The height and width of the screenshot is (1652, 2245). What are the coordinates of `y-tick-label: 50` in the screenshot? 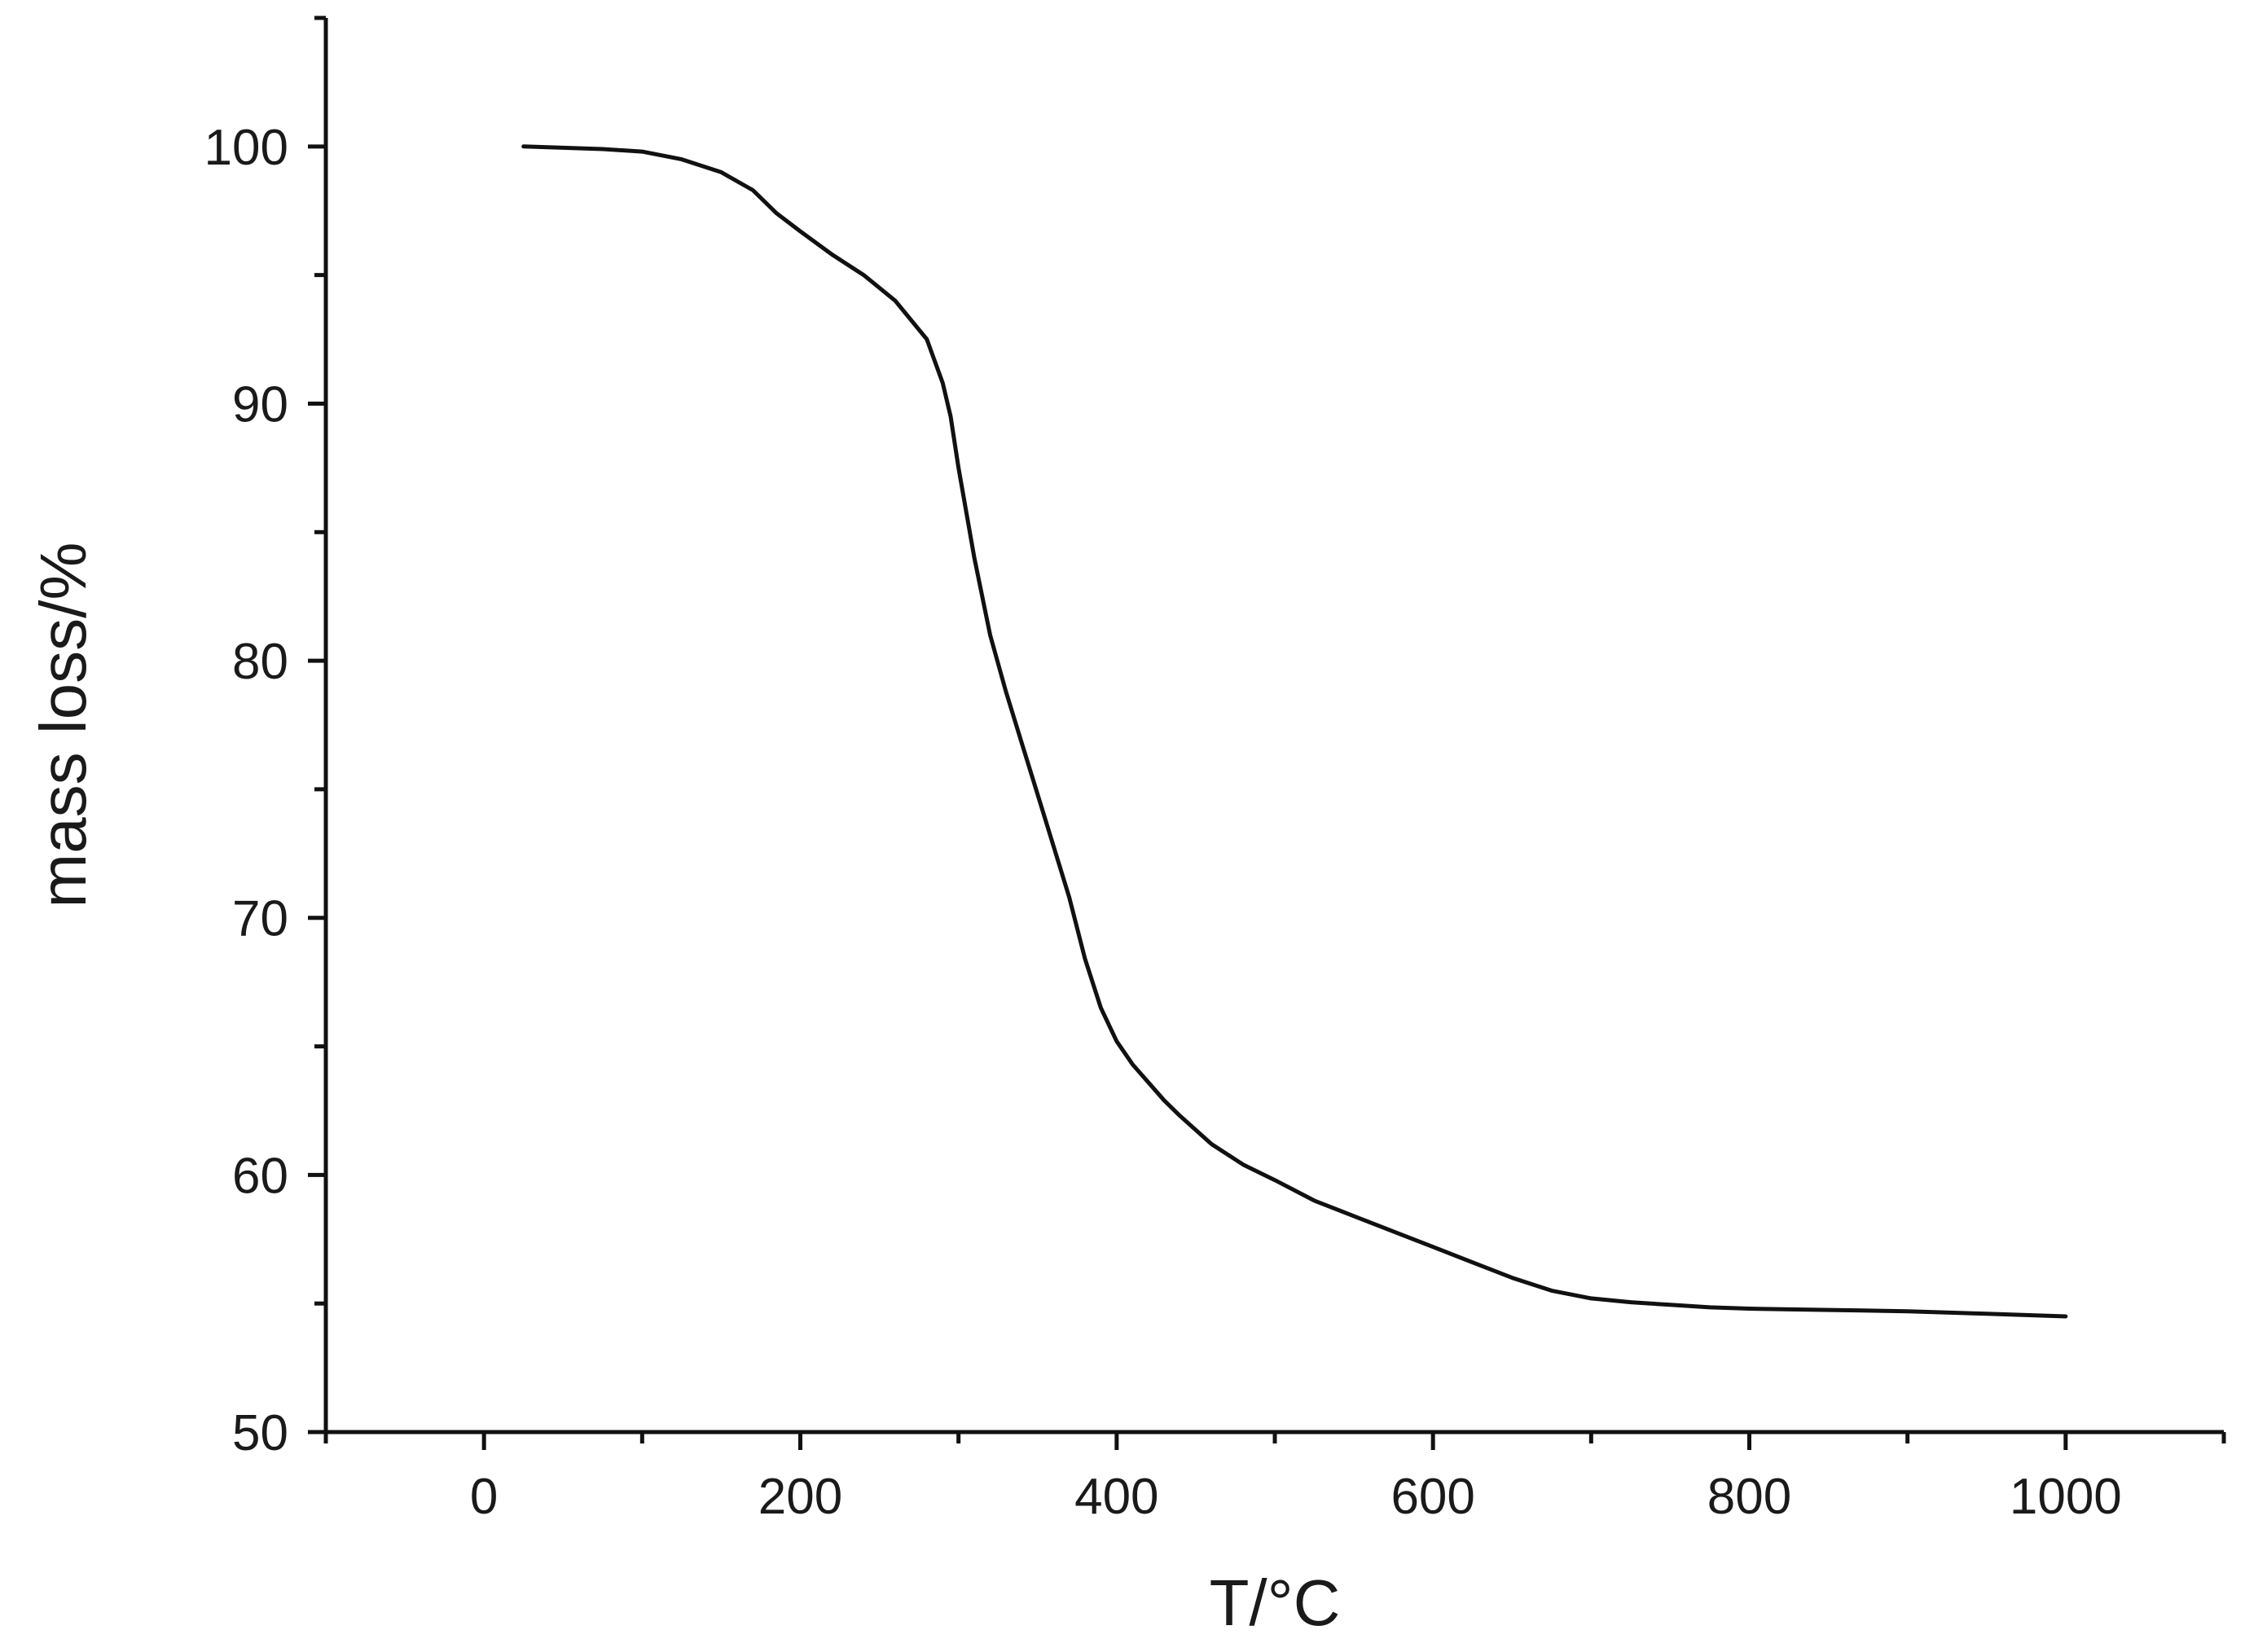 It's located at (260, 1433).